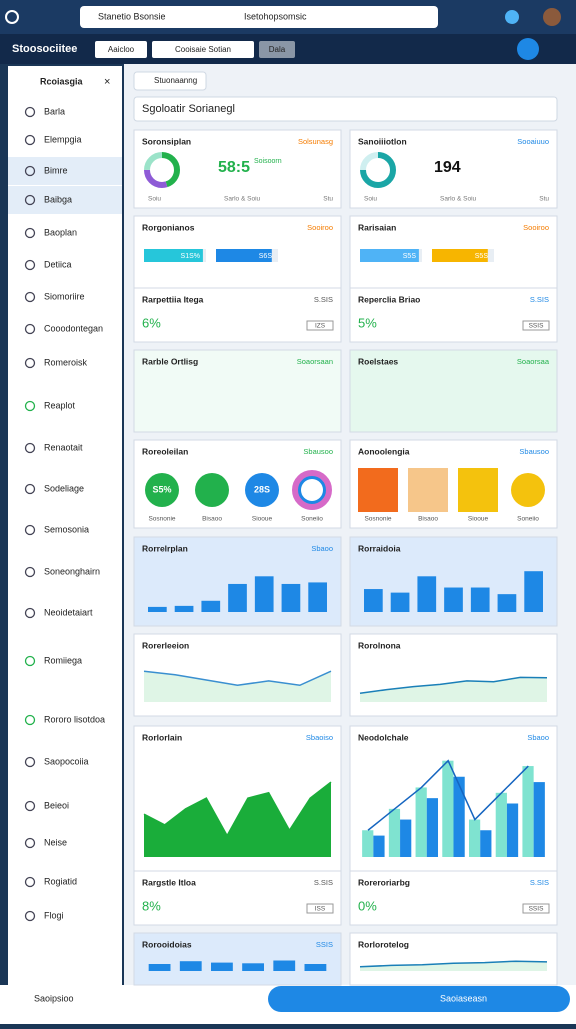 The height and width of the screenshot is (1029, 576). I want to click on chip, so click(170, 81).